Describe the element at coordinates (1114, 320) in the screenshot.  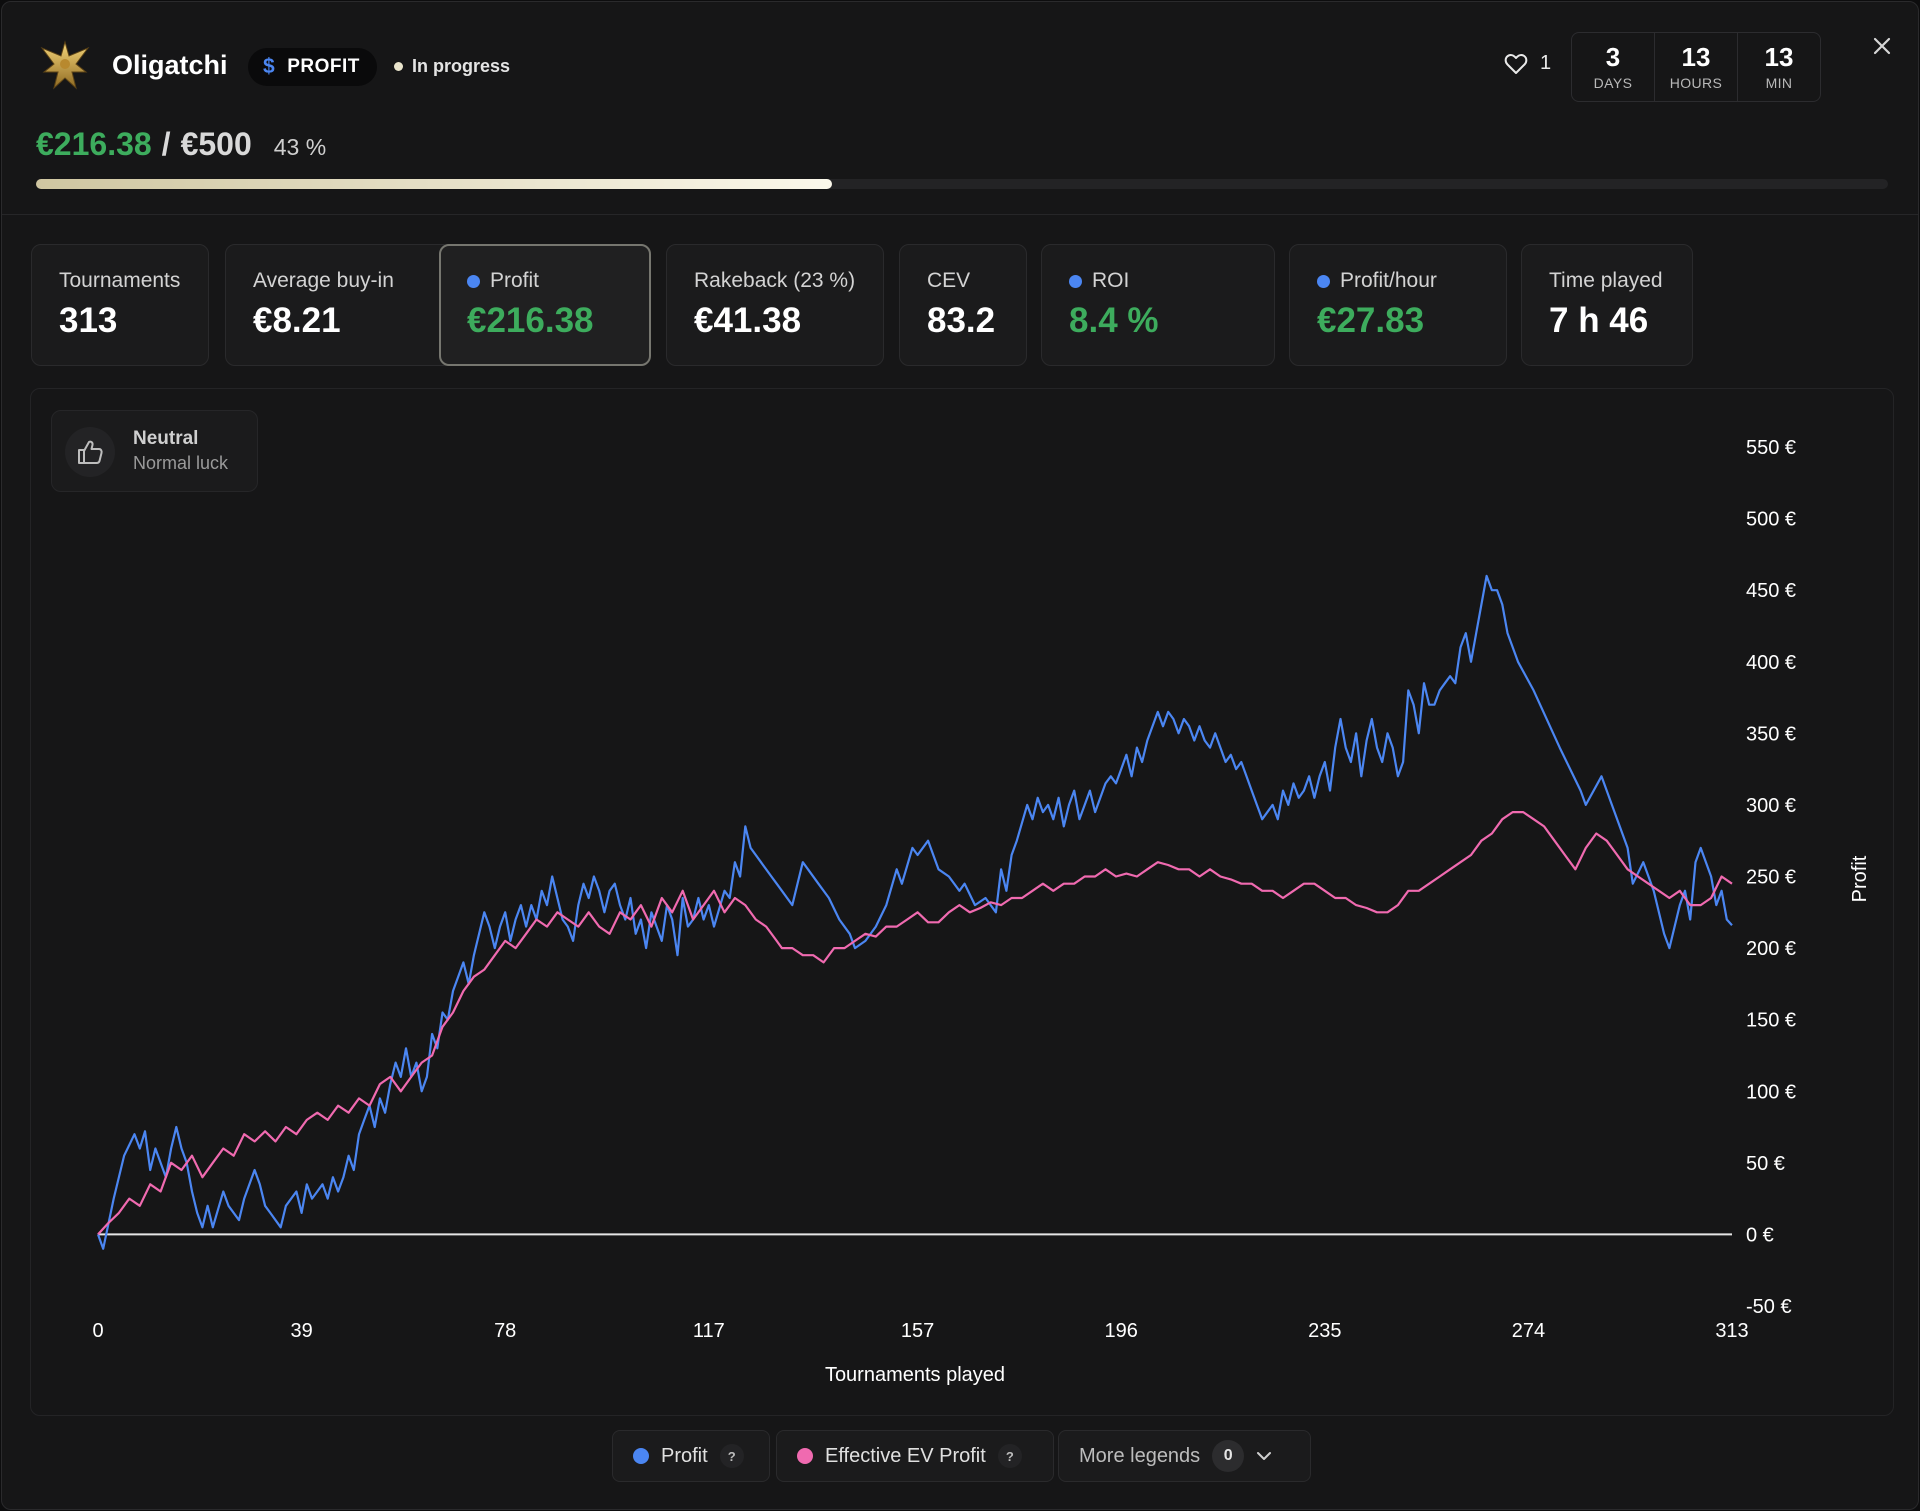
I see `stat-value: 8.4 %` at that location.